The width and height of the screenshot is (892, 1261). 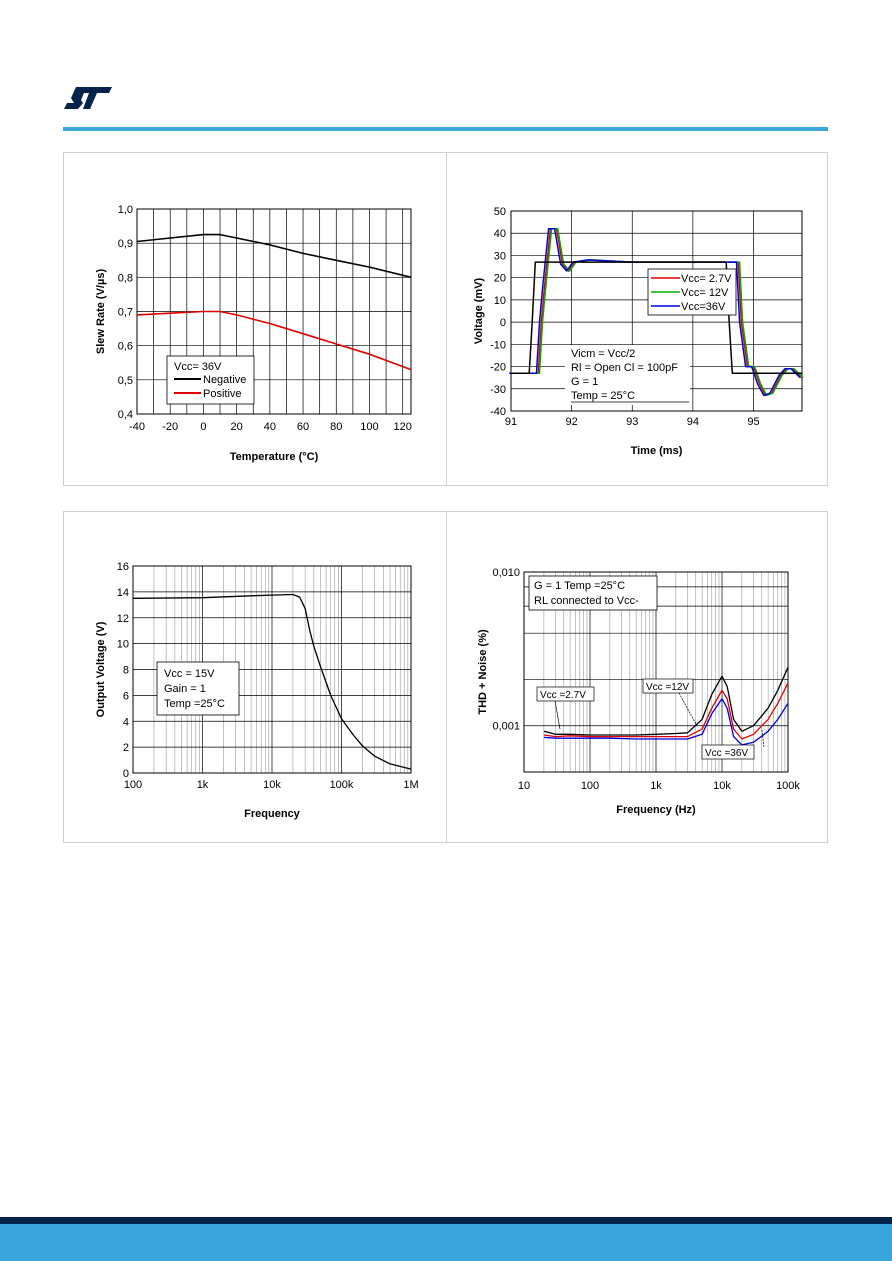 What do you see at coordinates (656, 810) in the screenshot?
I see `x-axis-label: Frequency (Hz)` at bounding box center [656, 810].